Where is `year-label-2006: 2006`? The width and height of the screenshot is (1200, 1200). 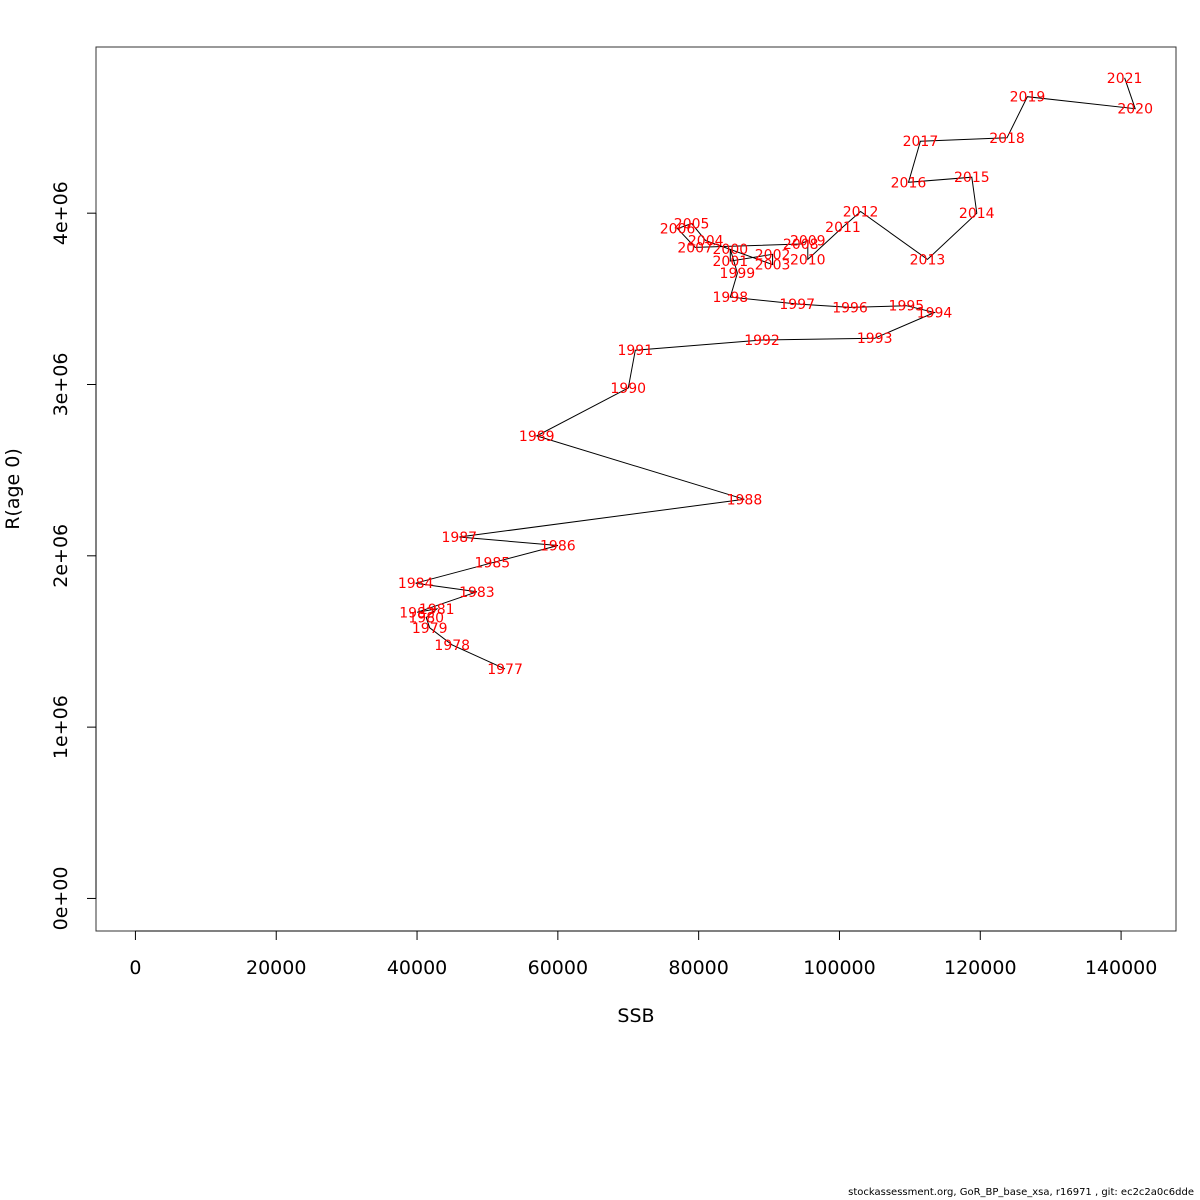 year-label-2006: 2006 is located at coordinates (678, 230).